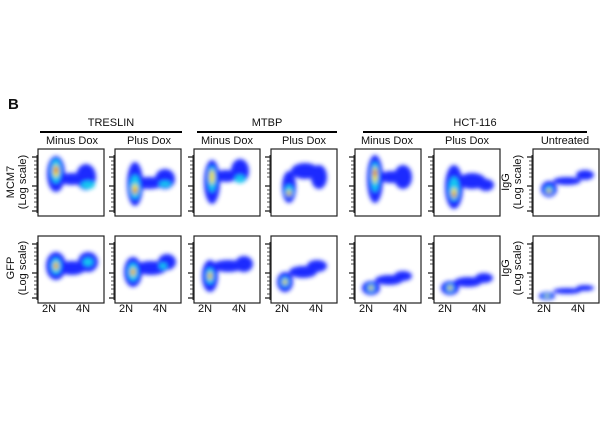 The width and height of the screenshot is (600, 447). Describe the element at coordinates (267, 123) in the screenshot. I see `group-label-mtbp: MTBP` at that location.